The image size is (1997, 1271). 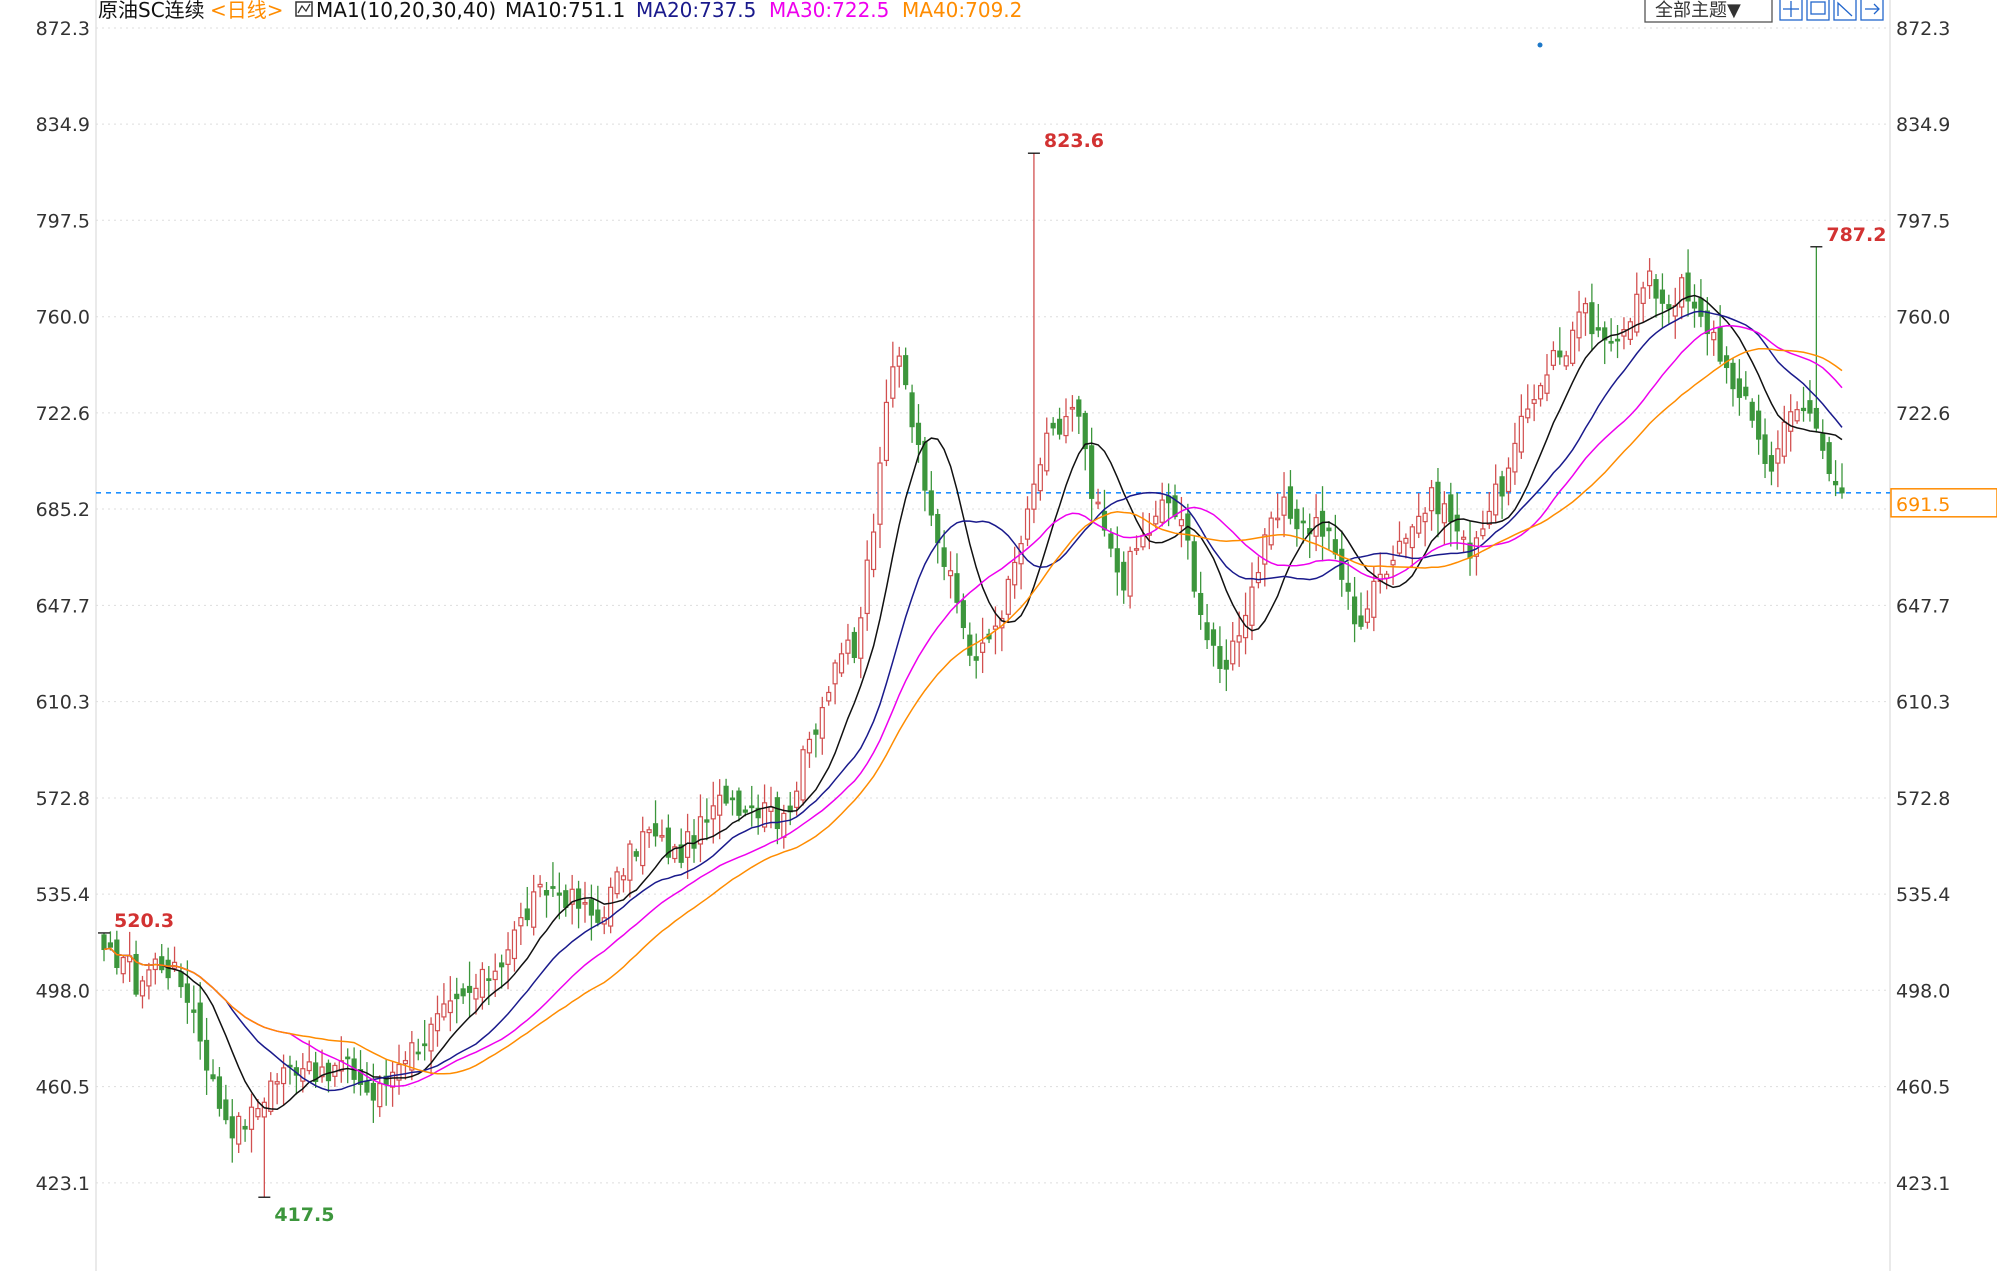 I want to click on chart-style-icon, so click(x=1845, y=10).